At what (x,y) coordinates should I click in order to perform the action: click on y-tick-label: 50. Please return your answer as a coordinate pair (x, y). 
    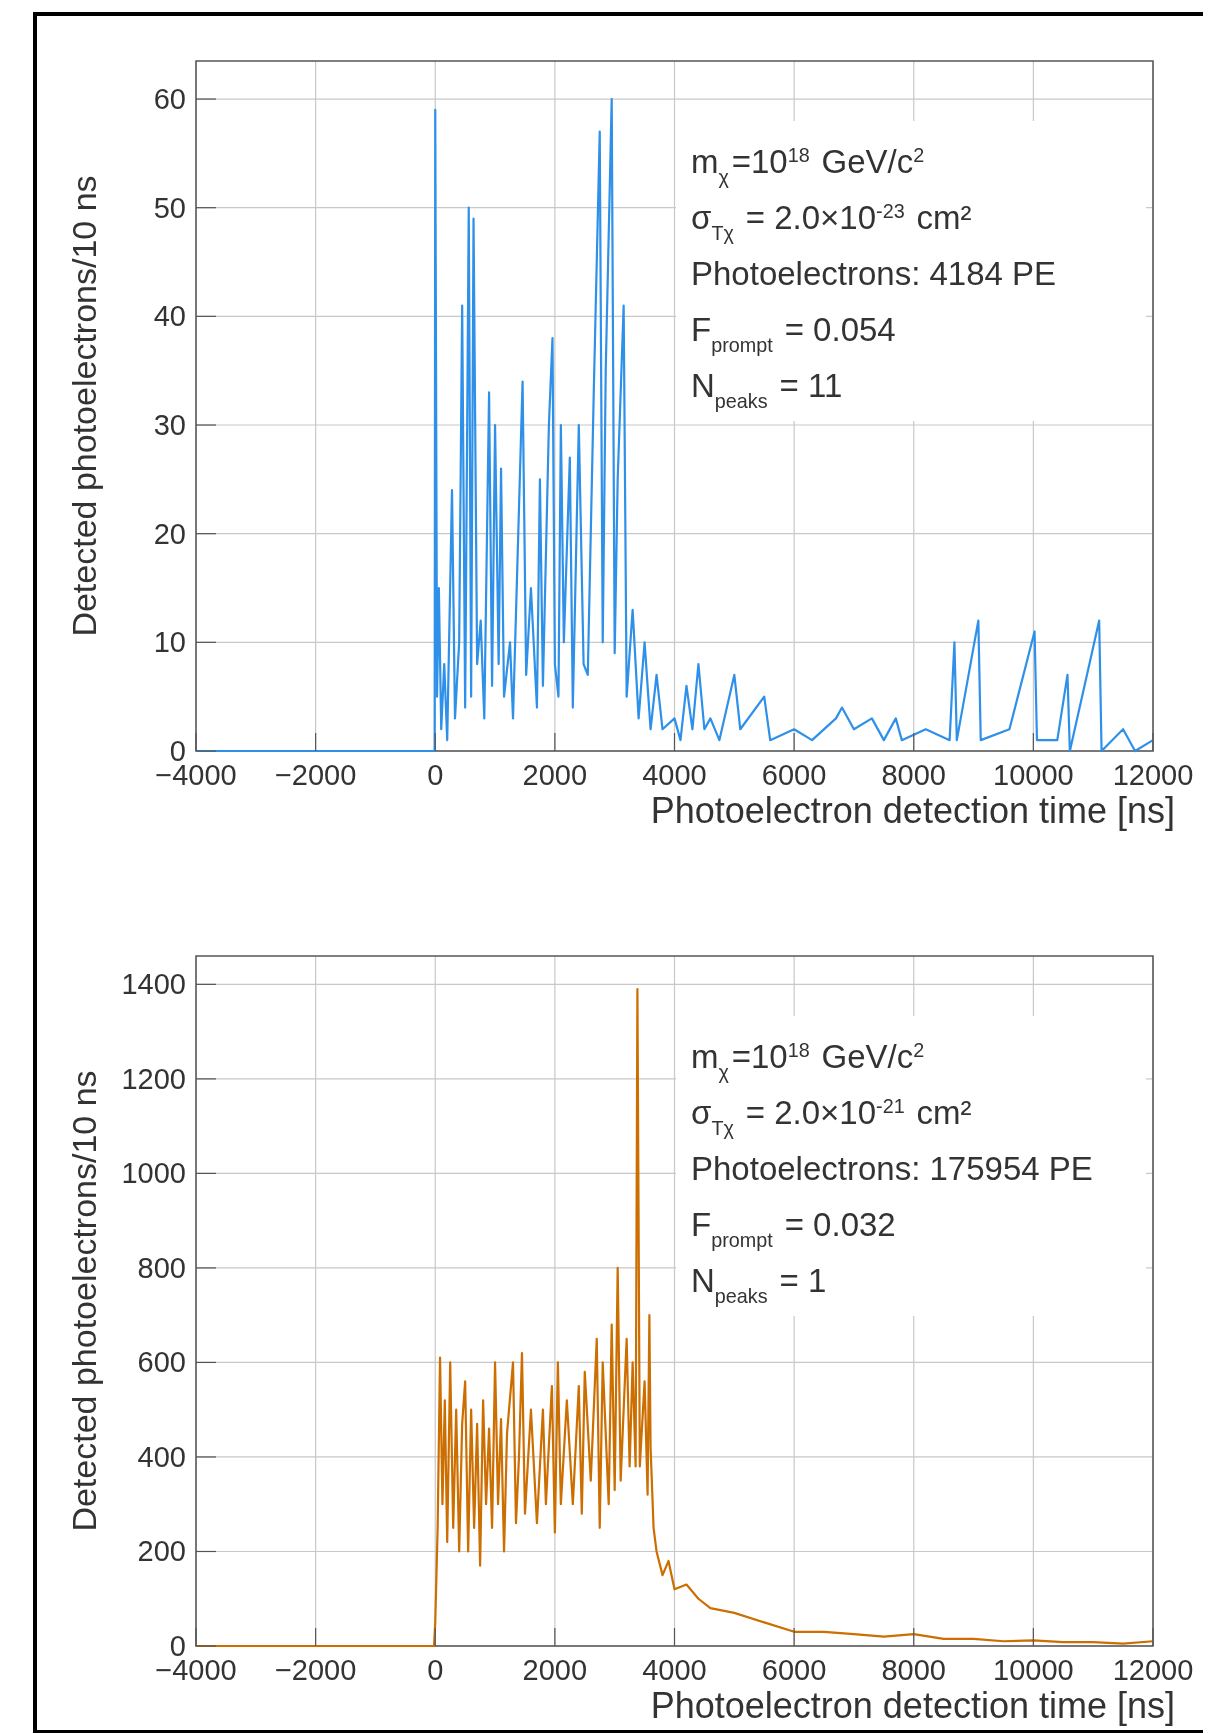
    Looking at the image, I should click on (169, 207).